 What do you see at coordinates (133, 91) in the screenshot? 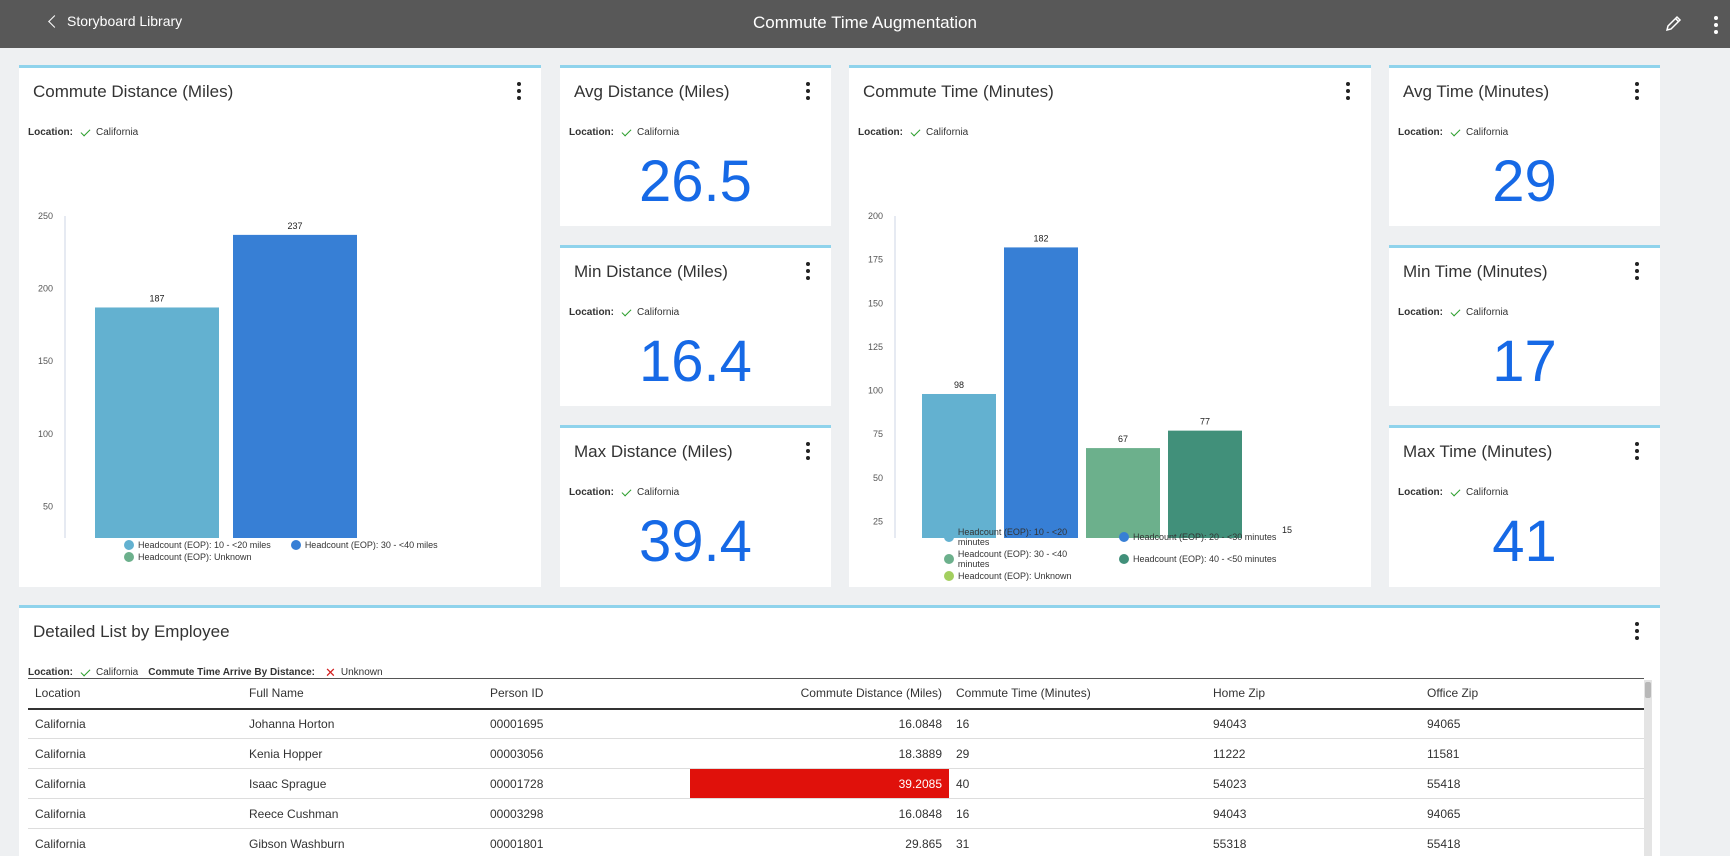
I see `card-title: Commute Distance (Miles)` at bounding box center [133, 91].